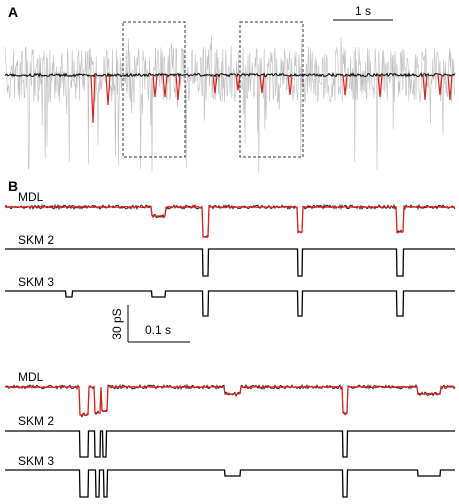 Image resolution: width=459 pixels, height=504 pixels. I want to click on scale-label: 0.1 s, so click(158, 330).